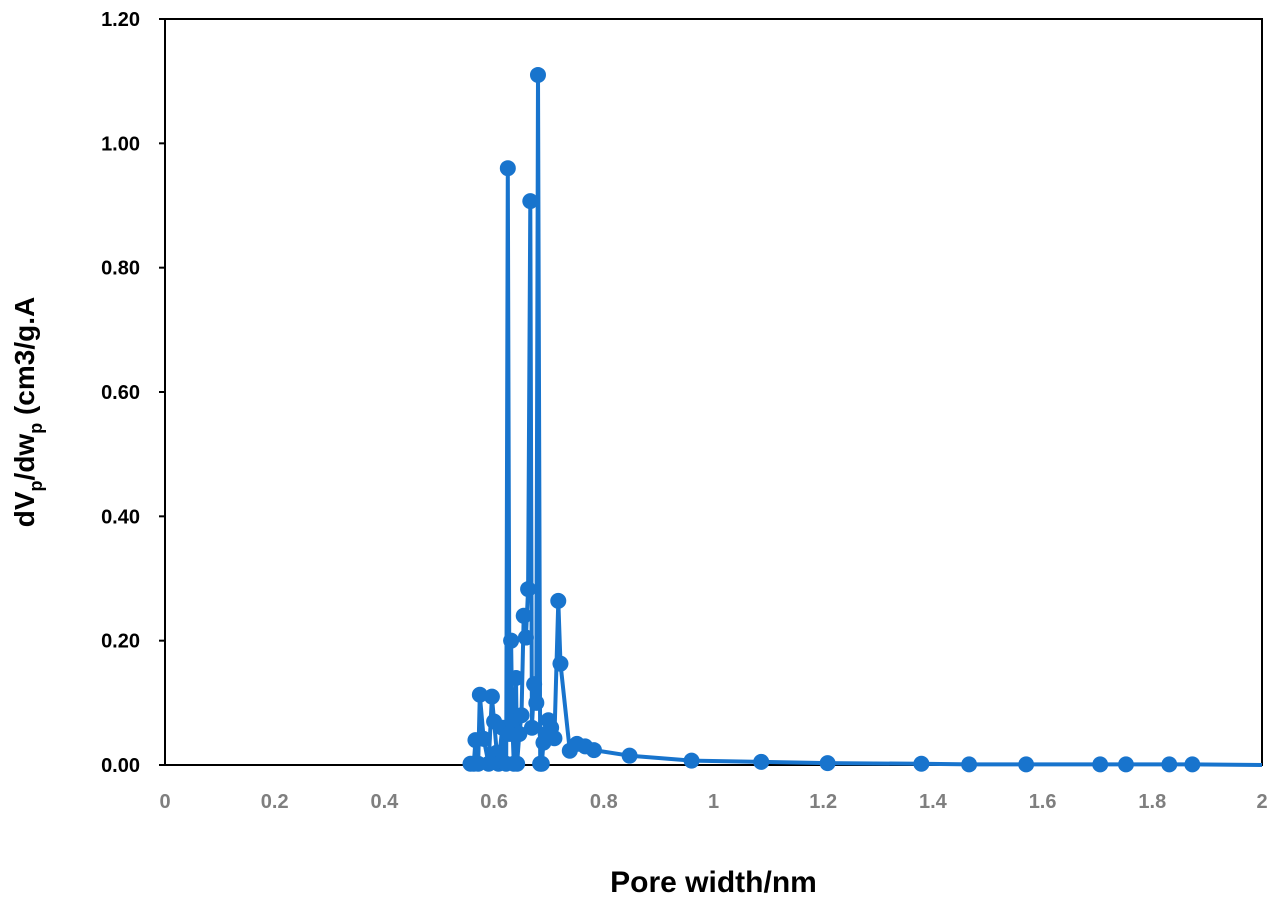 This screenshot has width=1276, height=906. Describe the element at coordinates (1261, 802) in the screenshot. I see `x-tick-label: 2` at that location.